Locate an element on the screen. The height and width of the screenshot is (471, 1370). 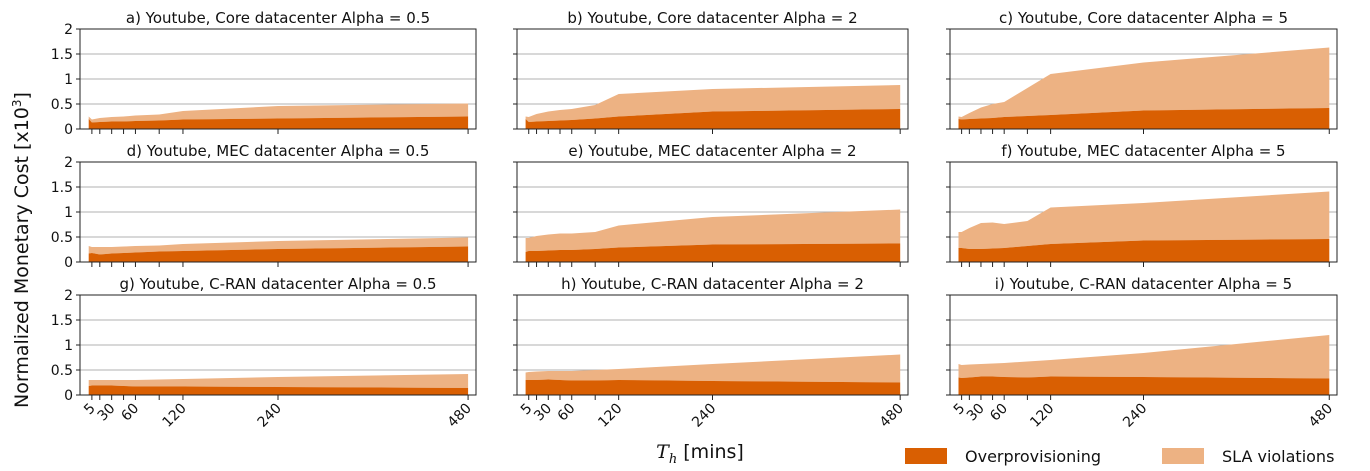
x-axis-label-var: T is located at coordinates (663, 452).